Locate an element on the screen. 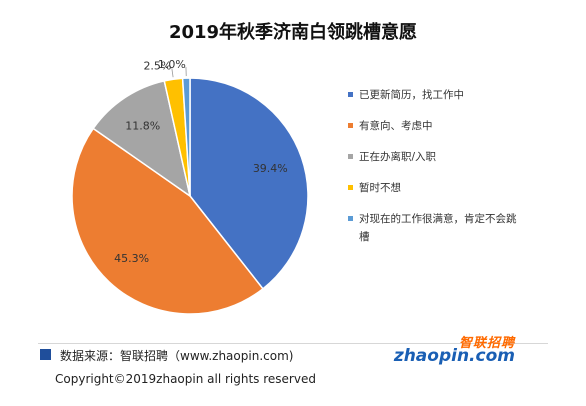  chart-title: 2019年秋季济南白领跳槽意愿 is located at coordinates (293, 32).